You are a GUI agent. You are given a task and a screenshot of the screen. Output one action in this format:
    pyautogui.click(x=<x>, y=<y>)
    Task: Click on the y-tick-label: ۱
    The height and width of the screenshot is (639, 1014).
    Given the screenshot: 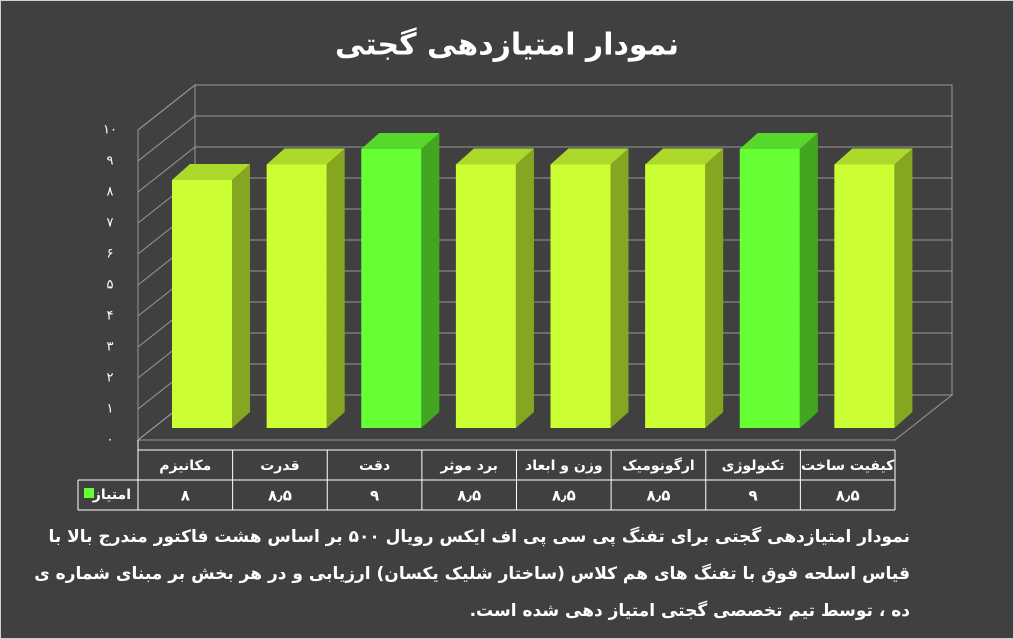 What is the action you would take?
    pyautogui.click(x=110, y=409)
    